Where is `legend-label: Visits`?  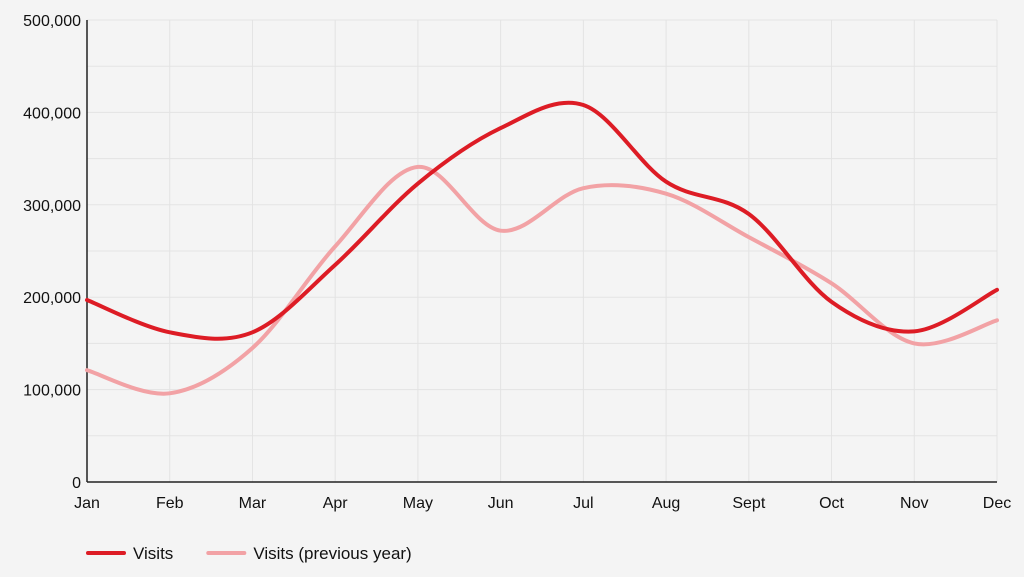 legend-label: Visits is located at coordinates (153, 553).